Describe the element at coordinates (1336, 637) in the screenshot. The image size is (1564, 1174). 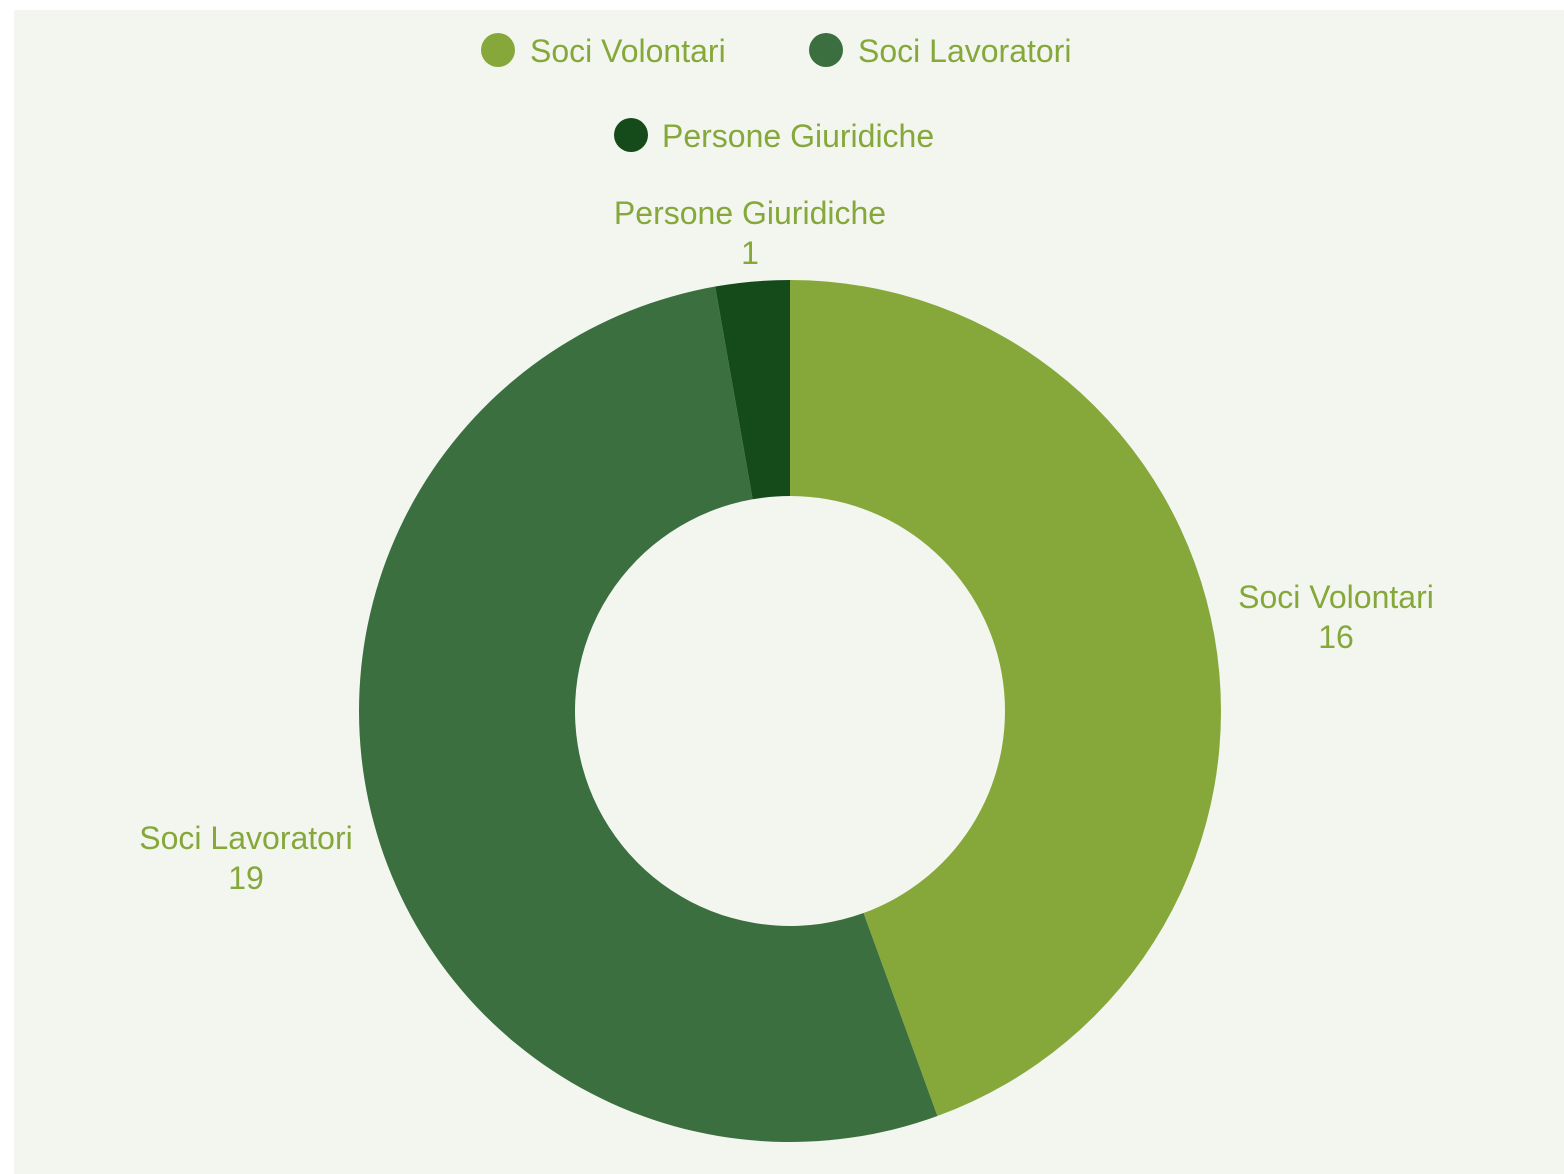
I see `slice-label-value-soci-volontari: 16` at that location.